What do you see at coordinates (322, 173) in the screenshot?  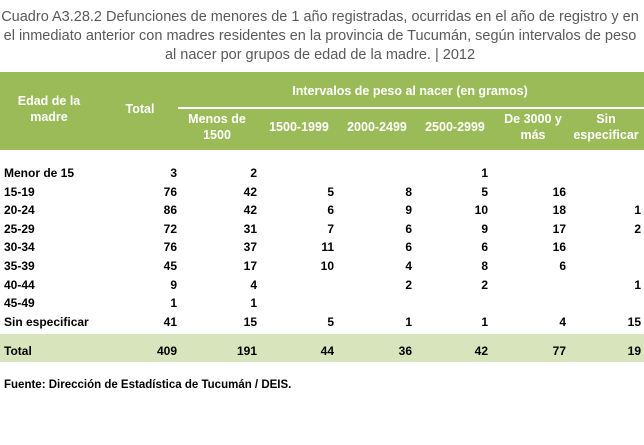 I see `table-row: Menor de 15 3 2 1` at bounding box center [322, 173].